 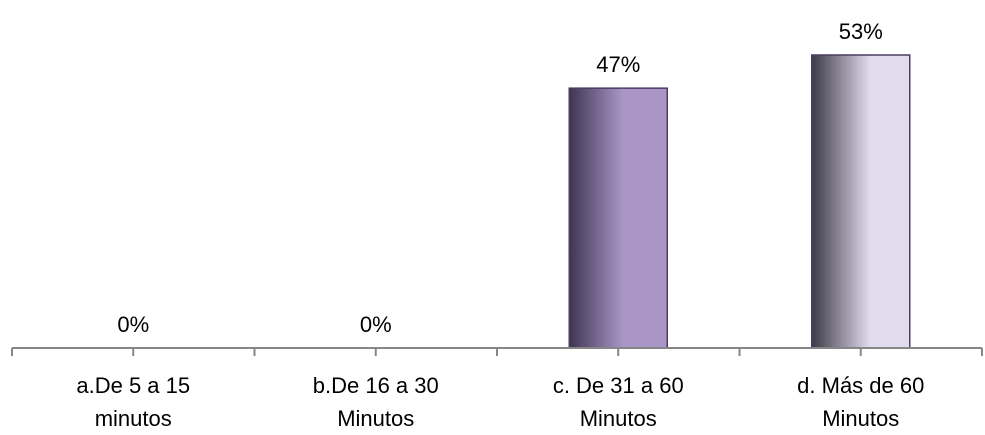 What do you see at coordinates (376, 385) in the screenshot?
I see `category-label-b-line1: b.De 16 a 30` at bounding box center [376, 385].